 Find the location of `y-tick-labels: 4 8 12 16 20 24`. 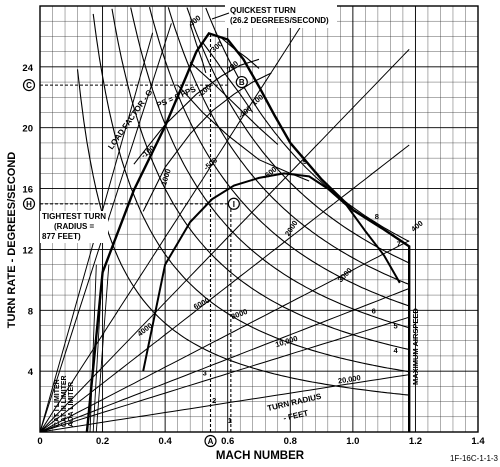

y-tick-labels: 4 8 12 16 20 24 is located at coordinates (27, 220).